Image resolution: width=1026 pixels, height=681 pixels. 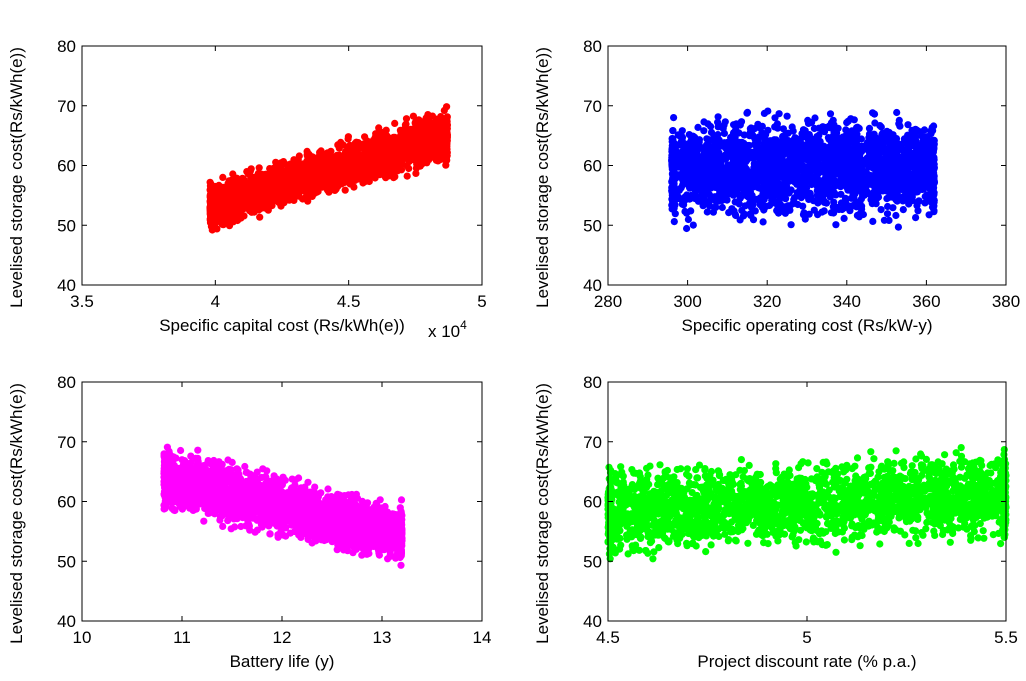 I want to click on x-axis-label: Specific capital cost (Rs/kWh(e)), so click(x=282, y=325).